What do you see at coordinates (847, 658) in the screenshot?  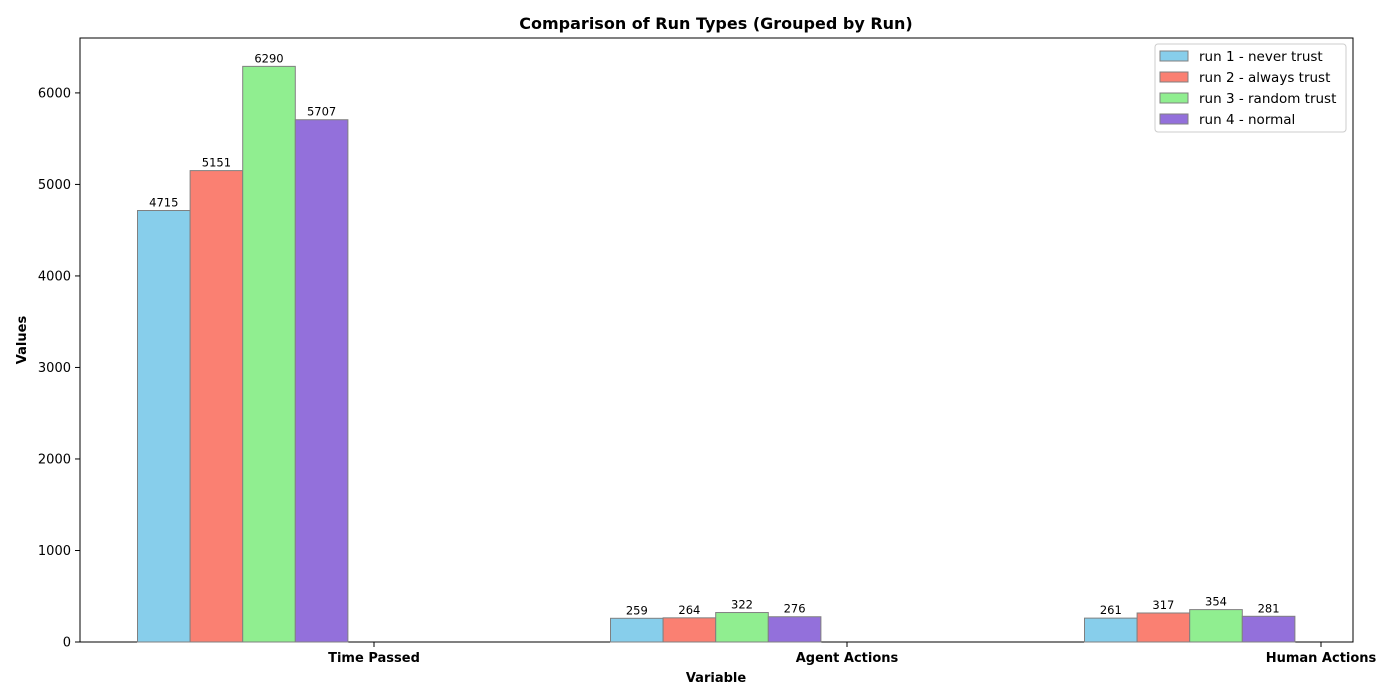 I see `x-tick-label: Agent Actions` at bounding box center [847, 658].